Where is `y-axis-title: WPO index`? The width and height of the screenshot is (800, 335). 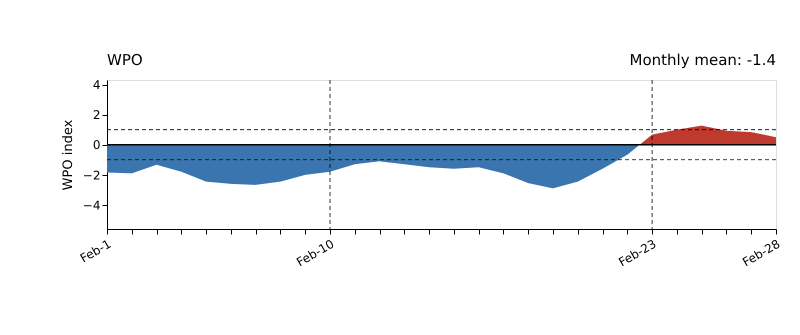 y-axis-title: WPO index is located at coordinates (68, 154).